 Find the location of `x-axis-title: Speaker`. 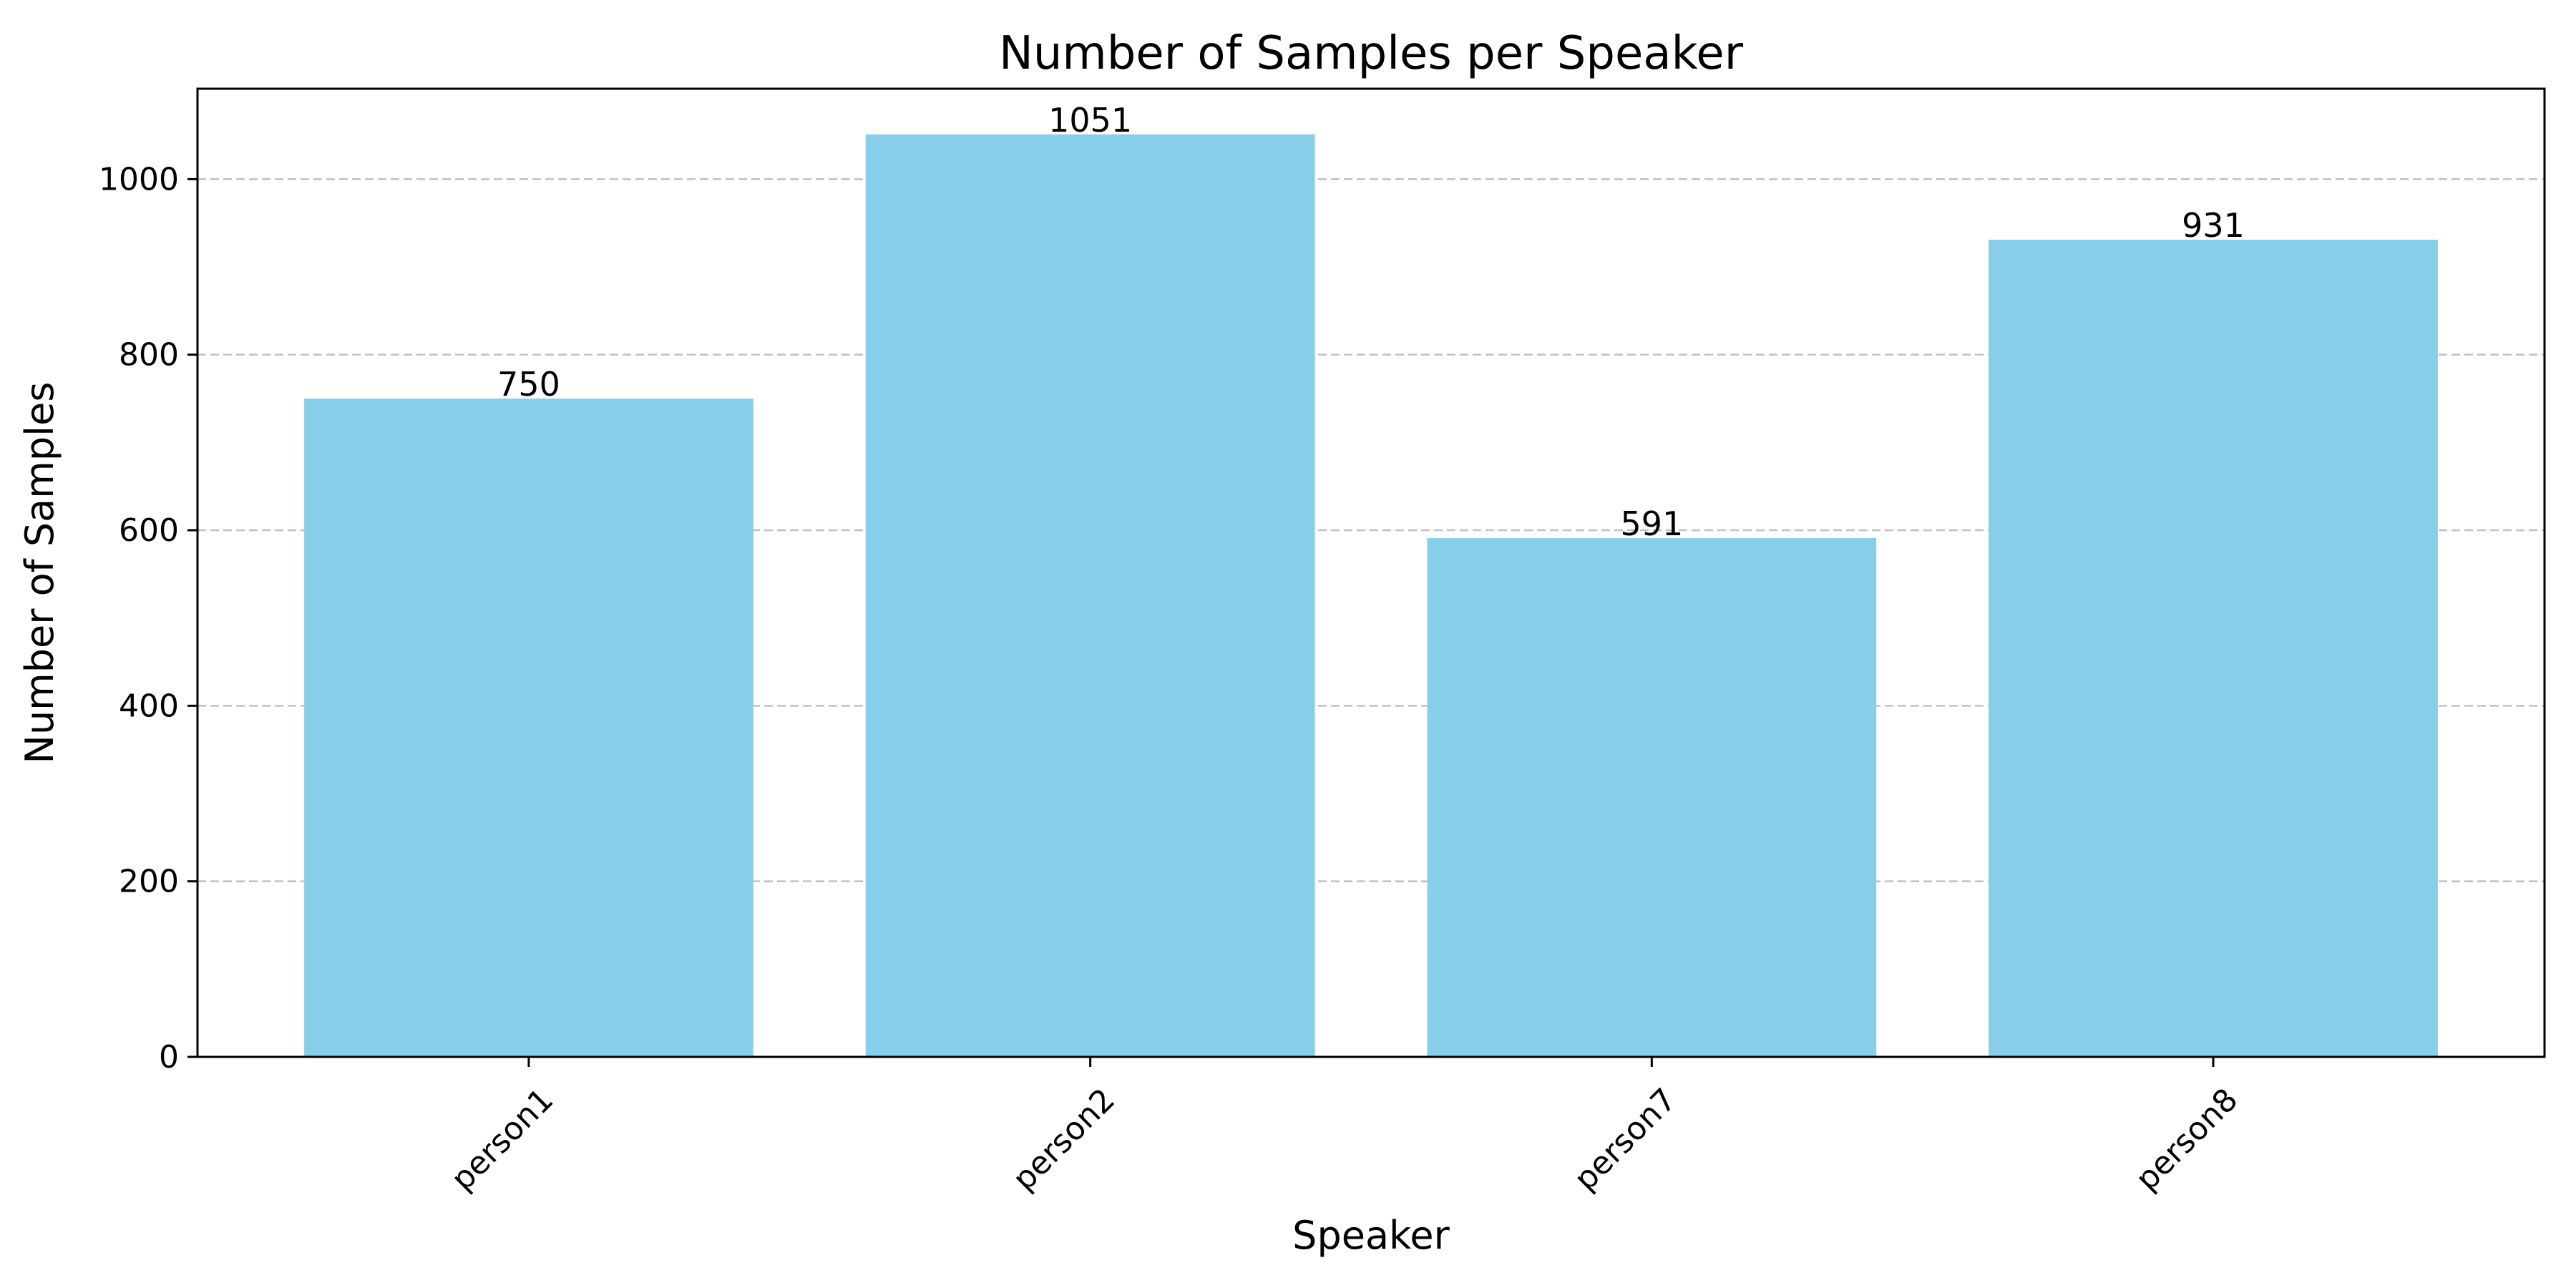

x-axis-title: Speaker is located at coordinates (1371, 1235).